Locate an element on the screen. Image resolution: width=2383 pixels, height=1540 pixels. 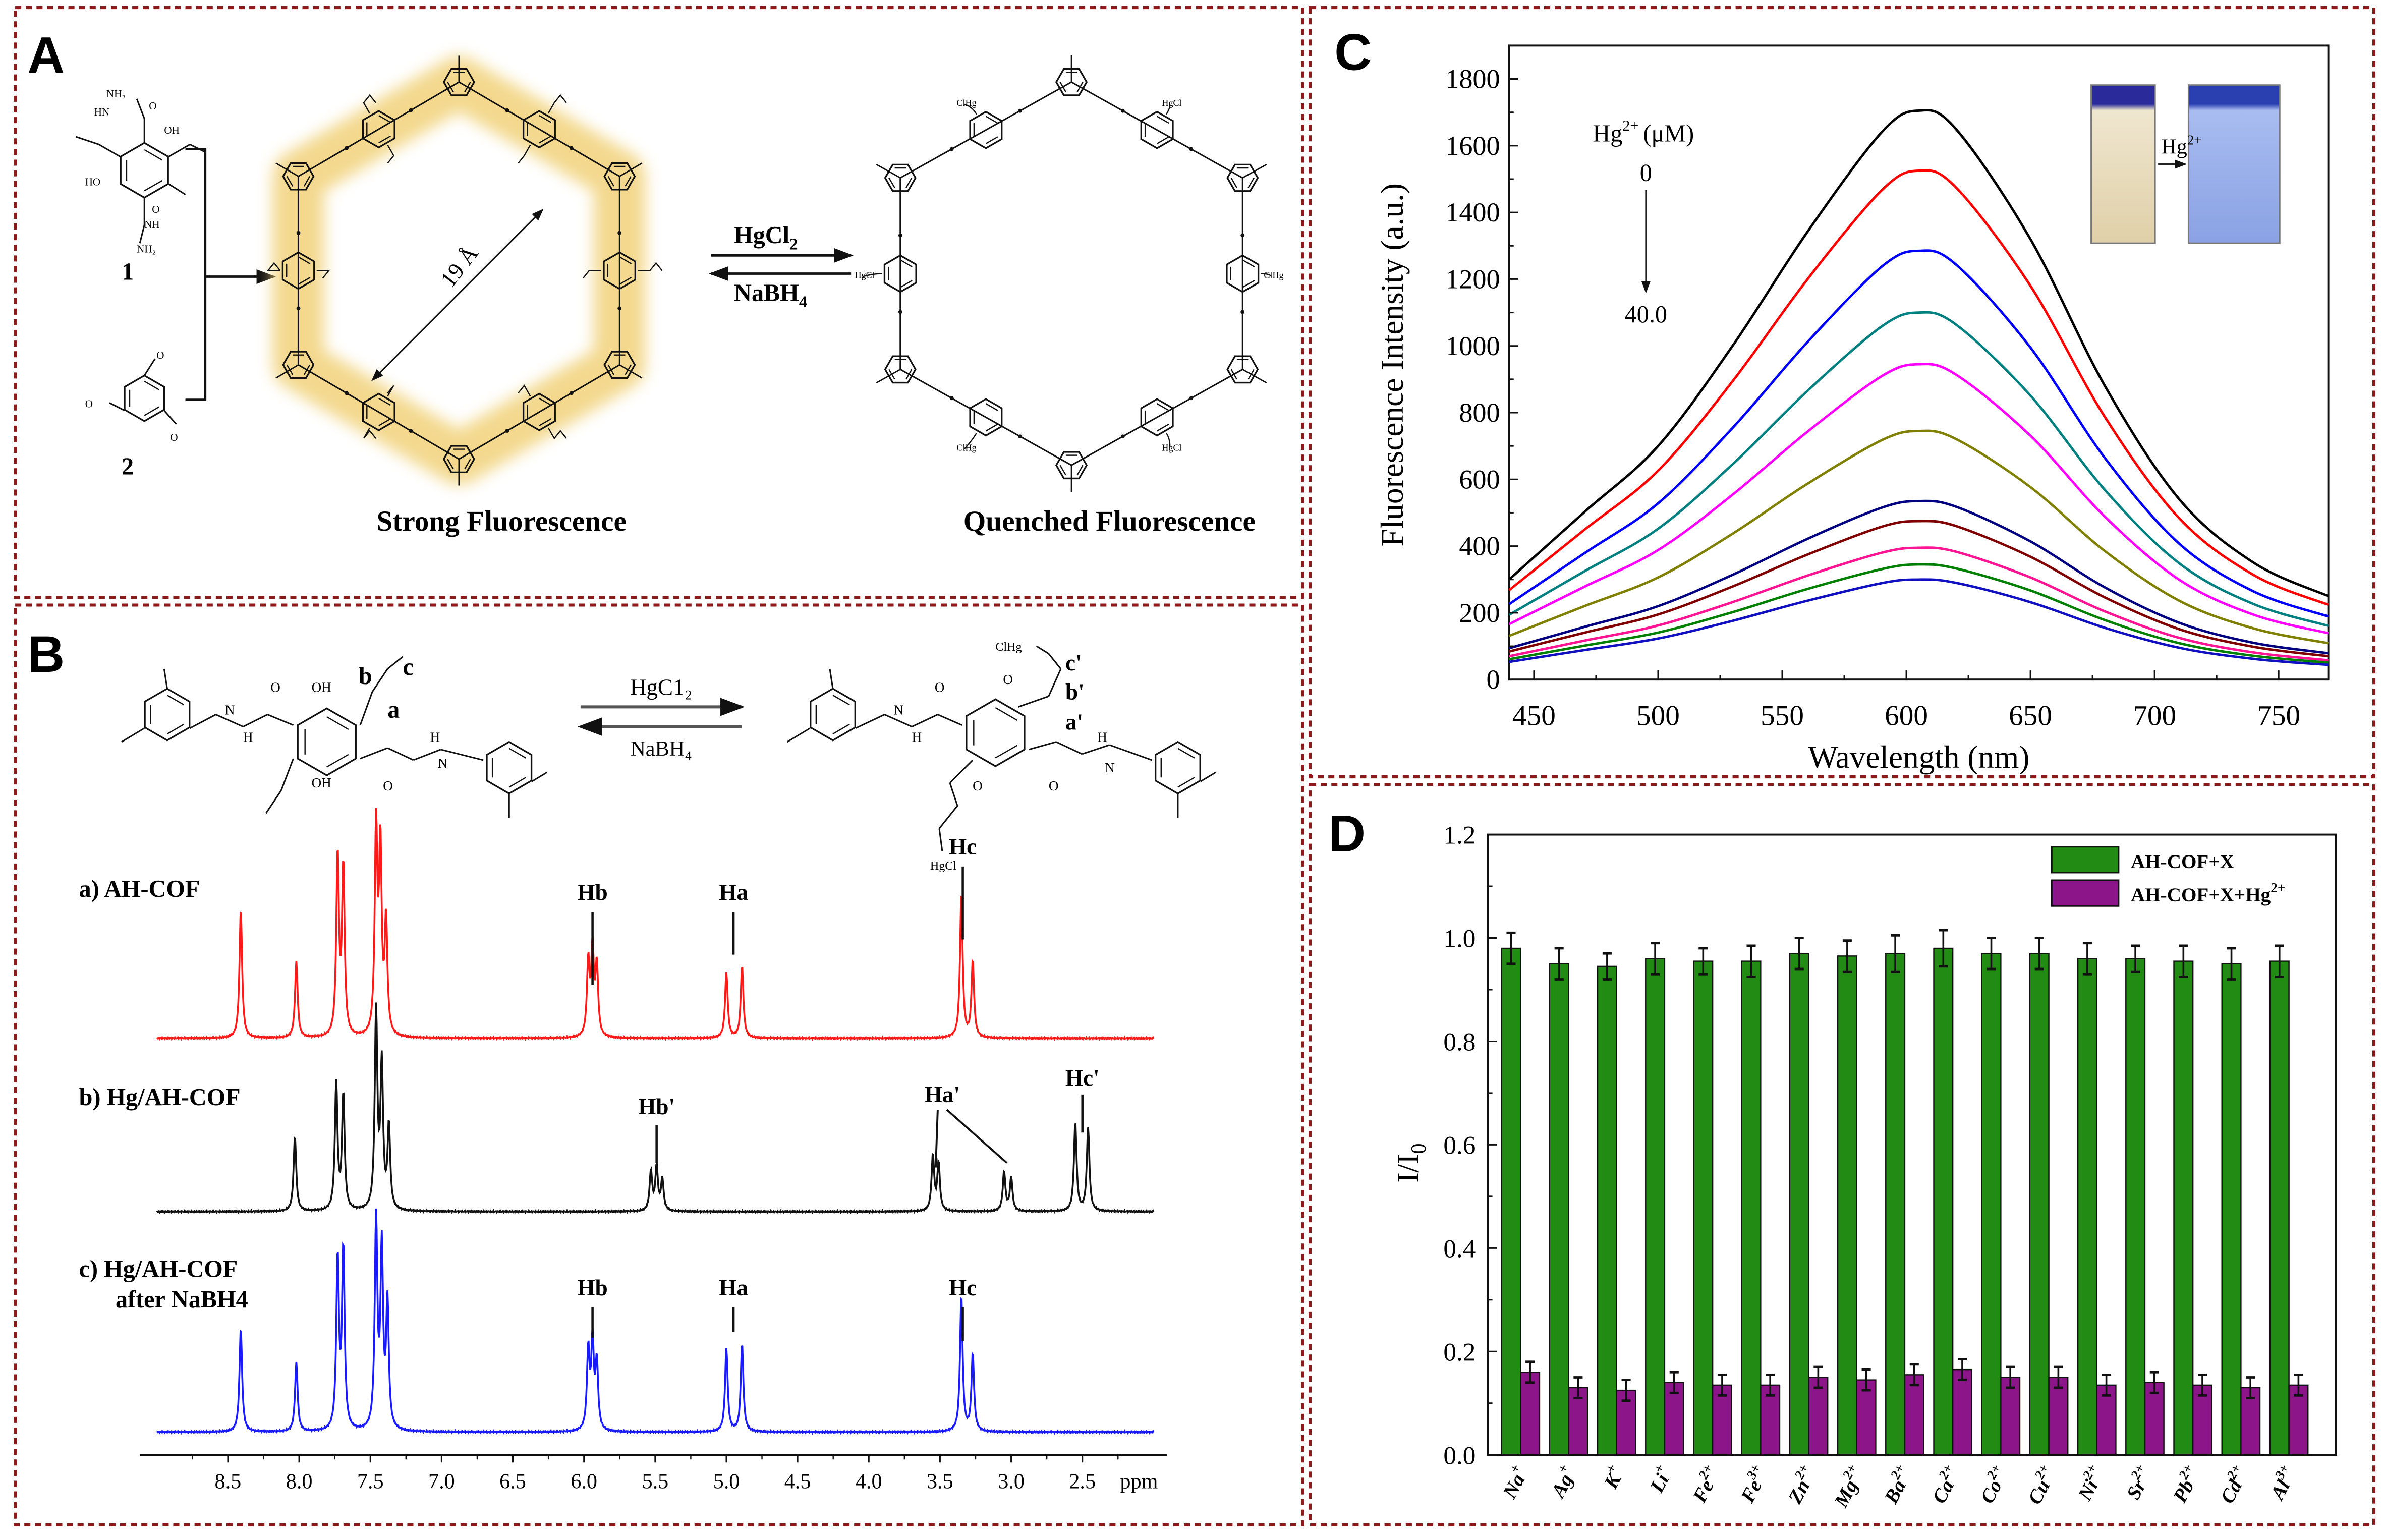
spectrum-a-label: a) AH-COF is located at coordinates (139, 889).